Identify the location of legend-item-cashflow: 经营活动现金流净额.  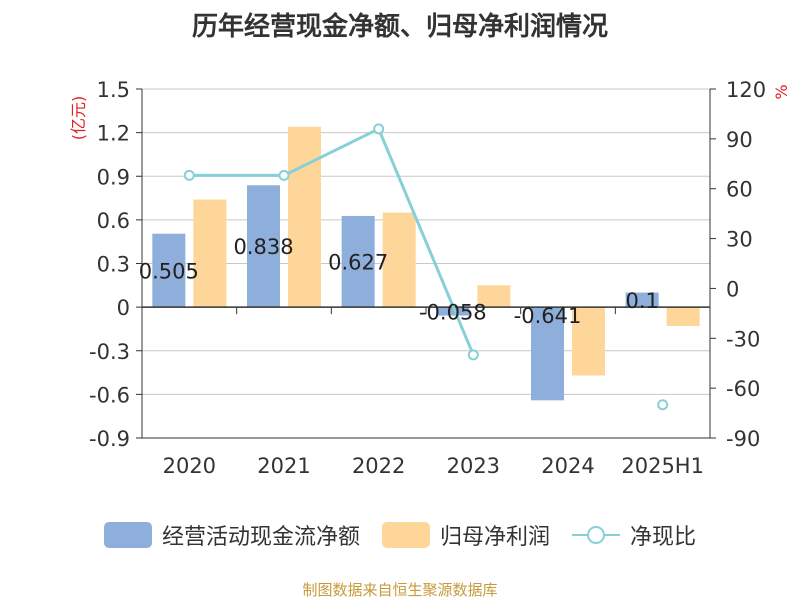
(231, 535).